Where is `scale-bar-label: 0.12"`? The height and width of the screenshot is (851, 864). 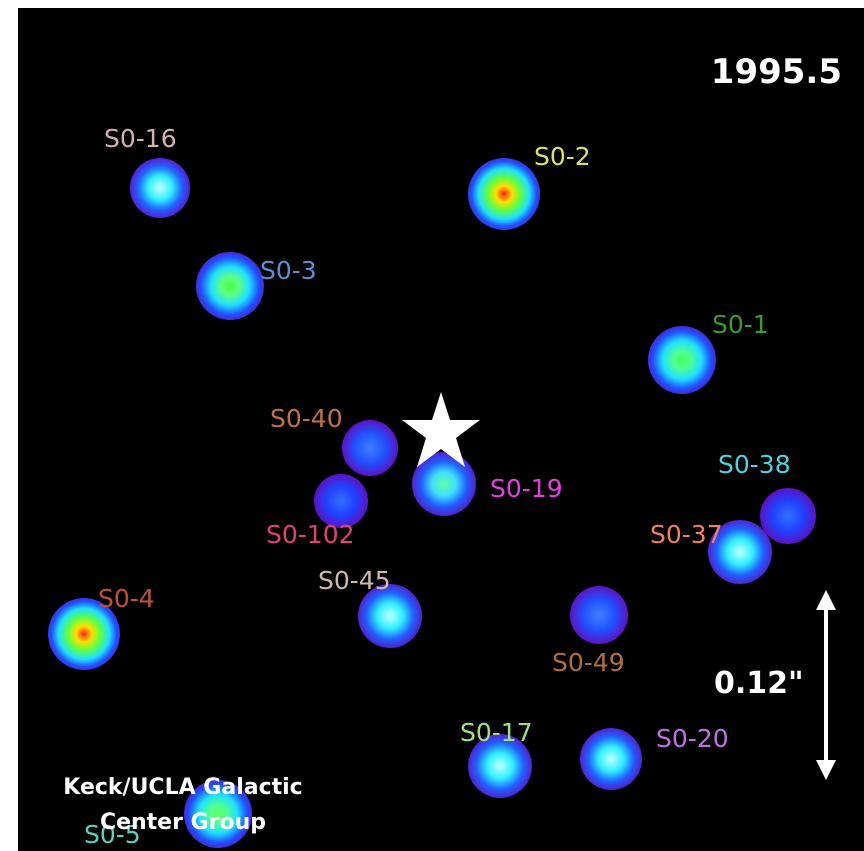 scale-bar-label: 0.12" is located at coordinates (759, 683).